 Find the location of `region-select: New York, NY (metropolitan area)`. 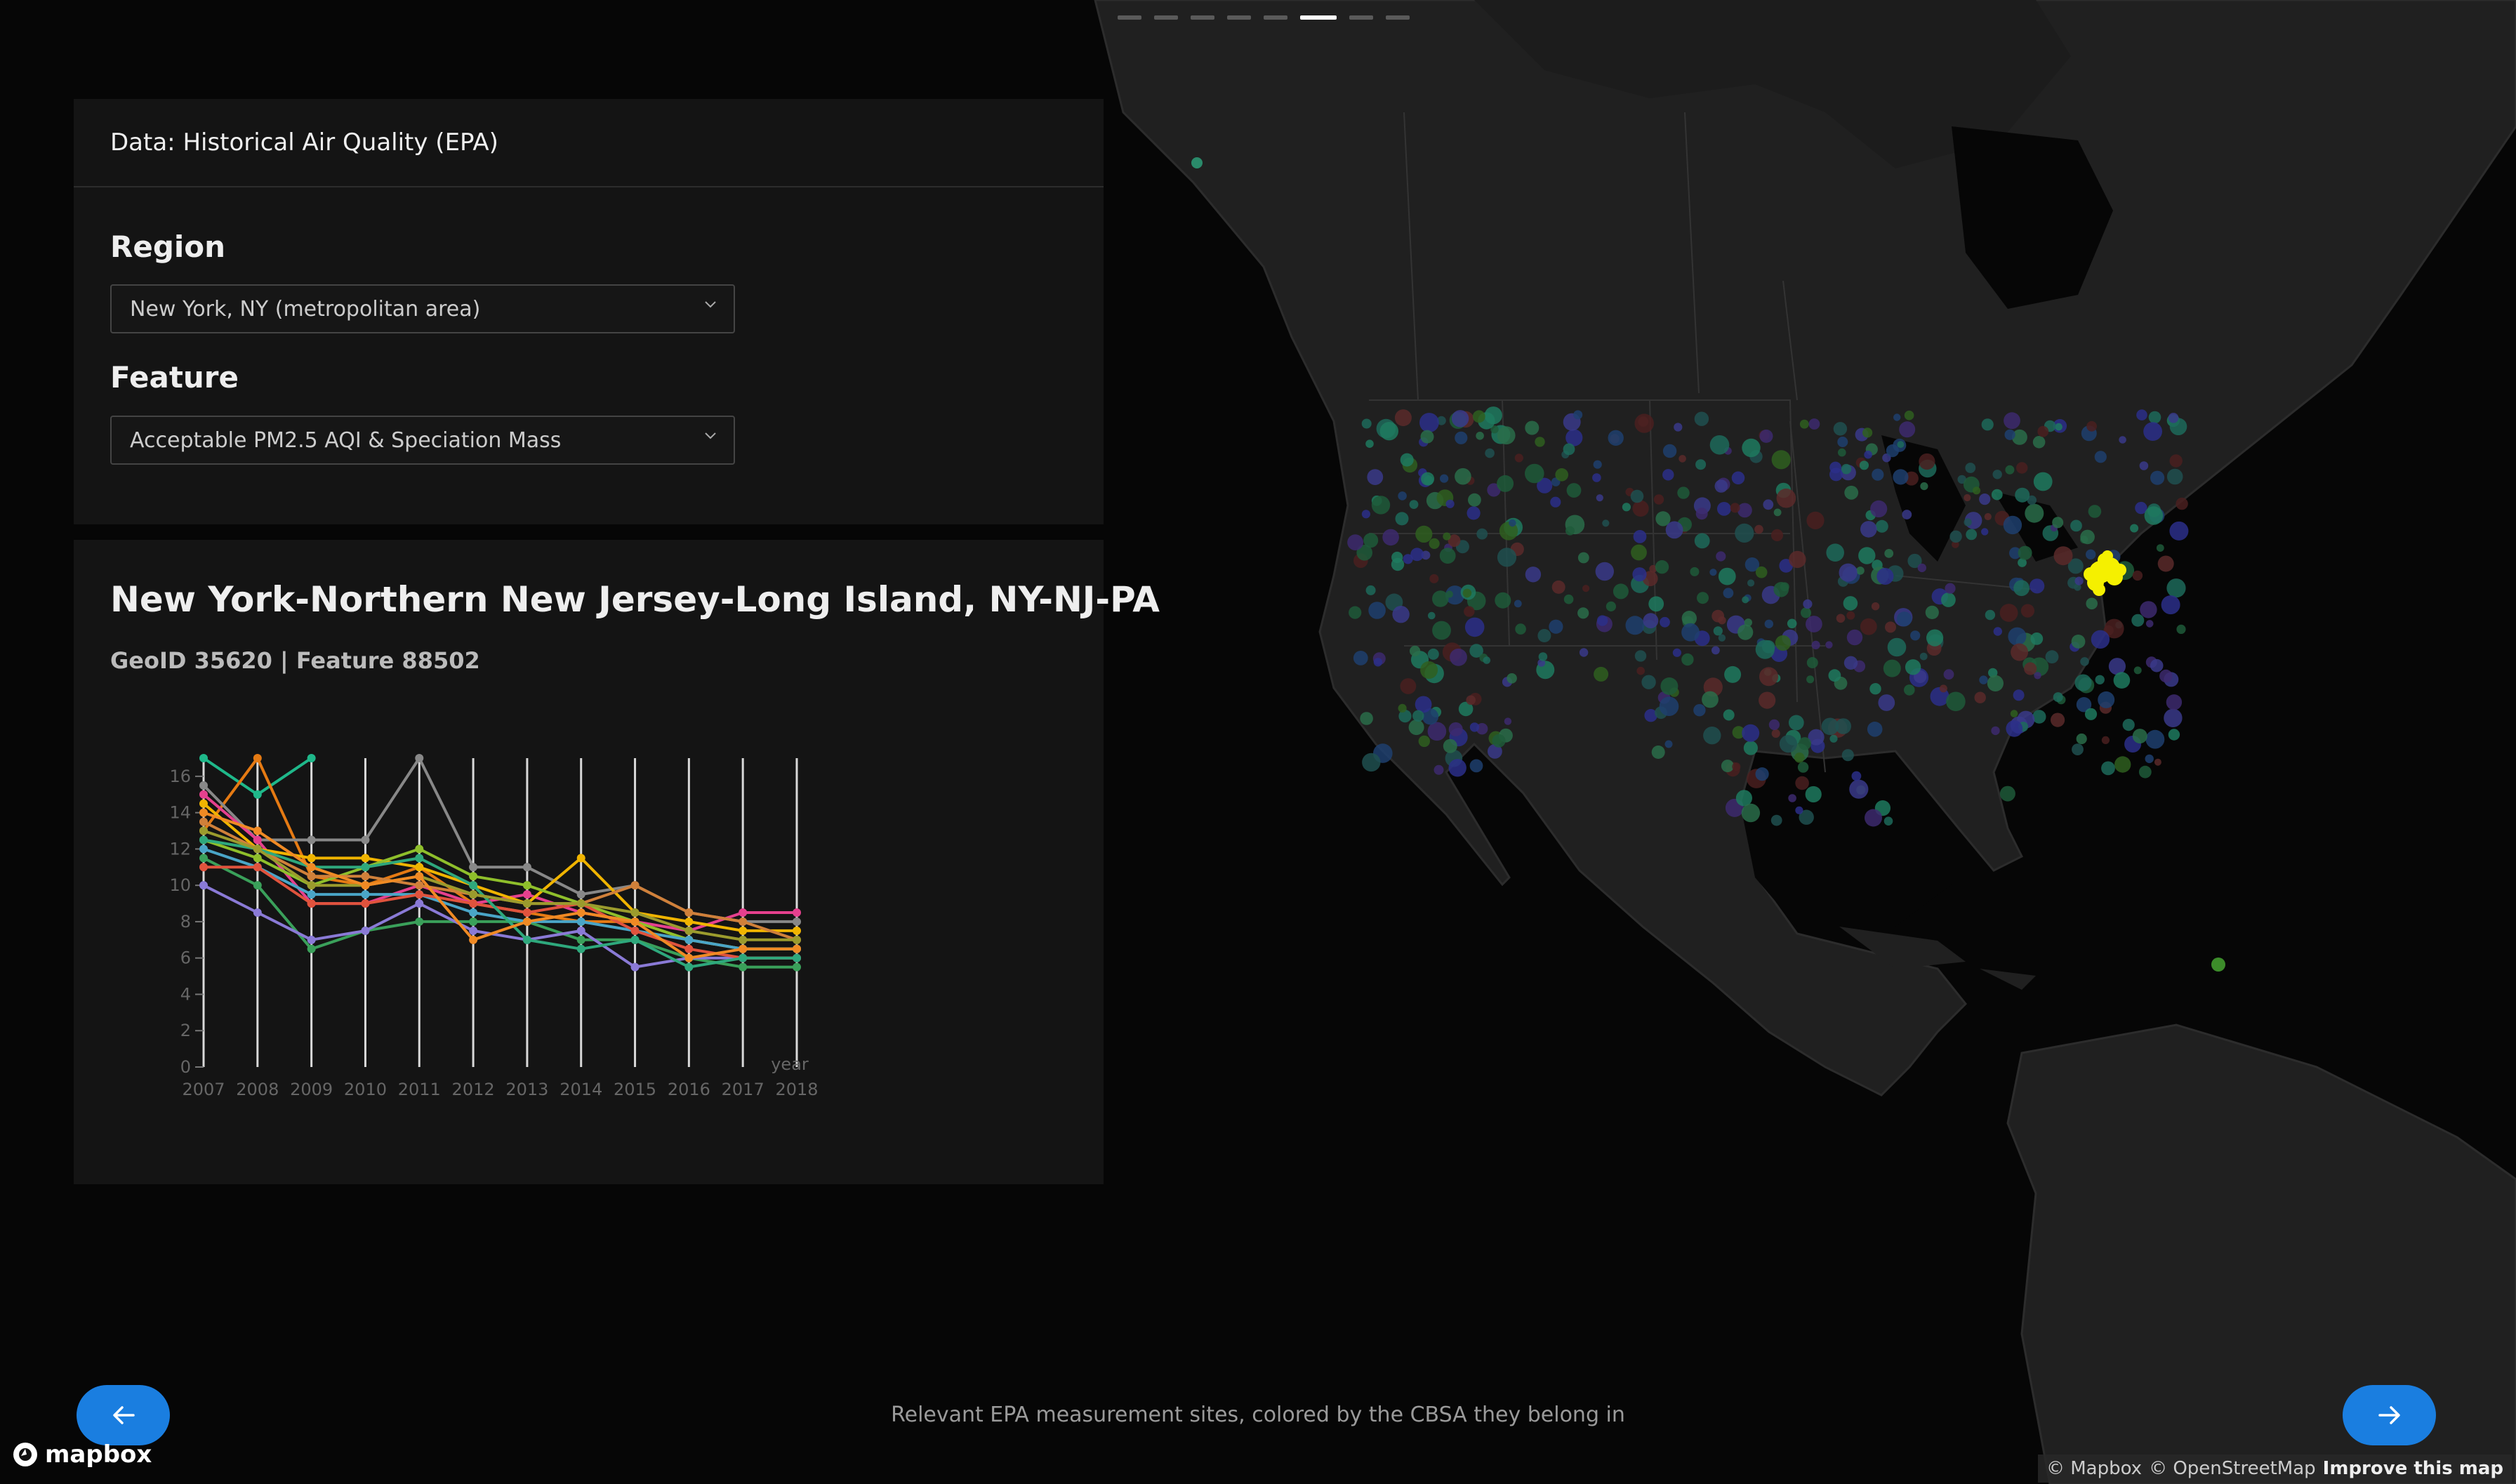

region-select: New York, NY (metropolitan area) is located at coordinates (422, 308).